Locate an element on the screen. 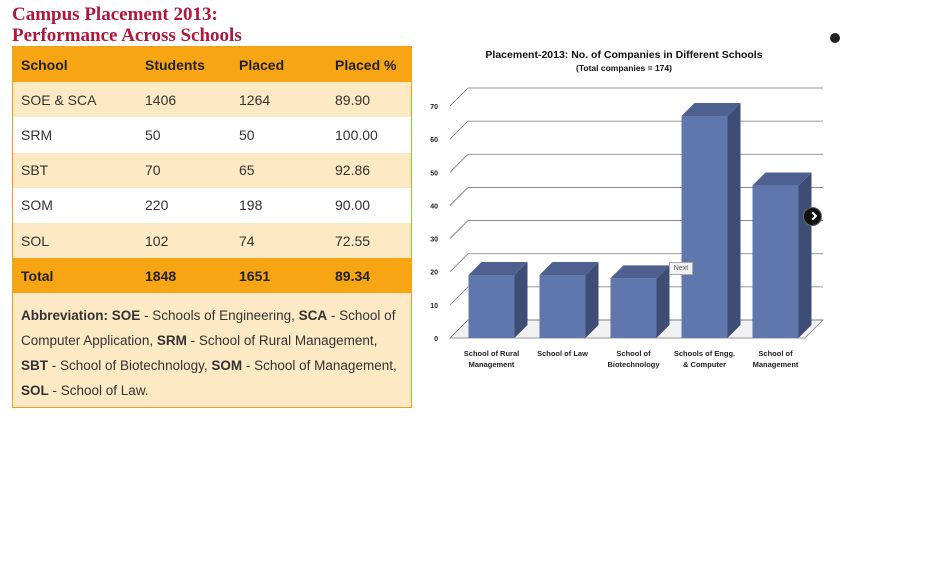  header-placed: Placed is located at coordinates (279, 65).